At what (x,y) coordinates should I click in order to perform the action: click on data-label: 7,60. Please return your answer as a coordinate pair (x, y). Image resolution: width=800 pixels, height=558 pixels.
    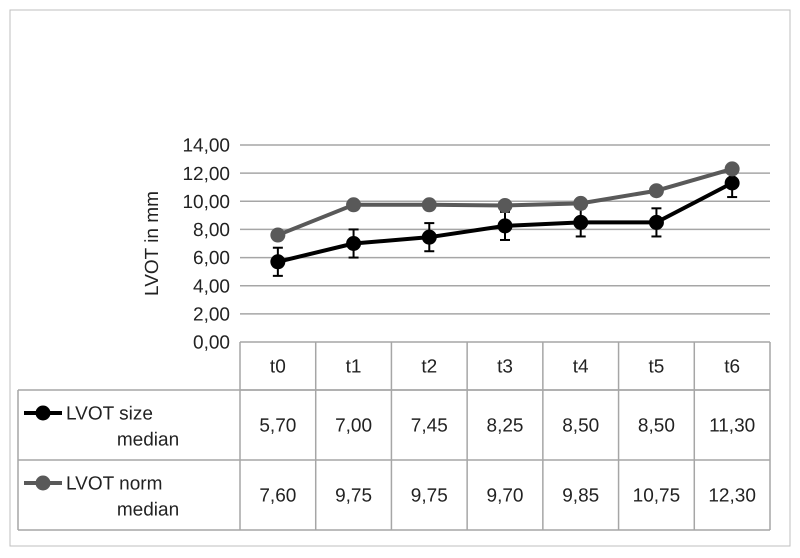
    Looking at the image, I should click on (277, 496).